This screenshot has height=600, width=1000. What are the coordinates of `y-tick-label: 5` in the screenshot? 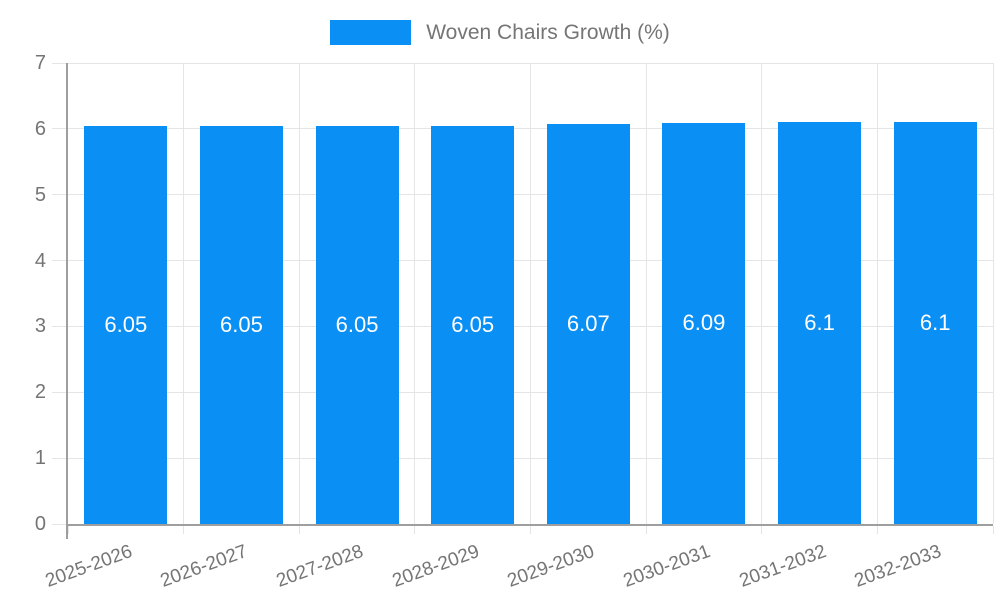 It's located at (40, 194).